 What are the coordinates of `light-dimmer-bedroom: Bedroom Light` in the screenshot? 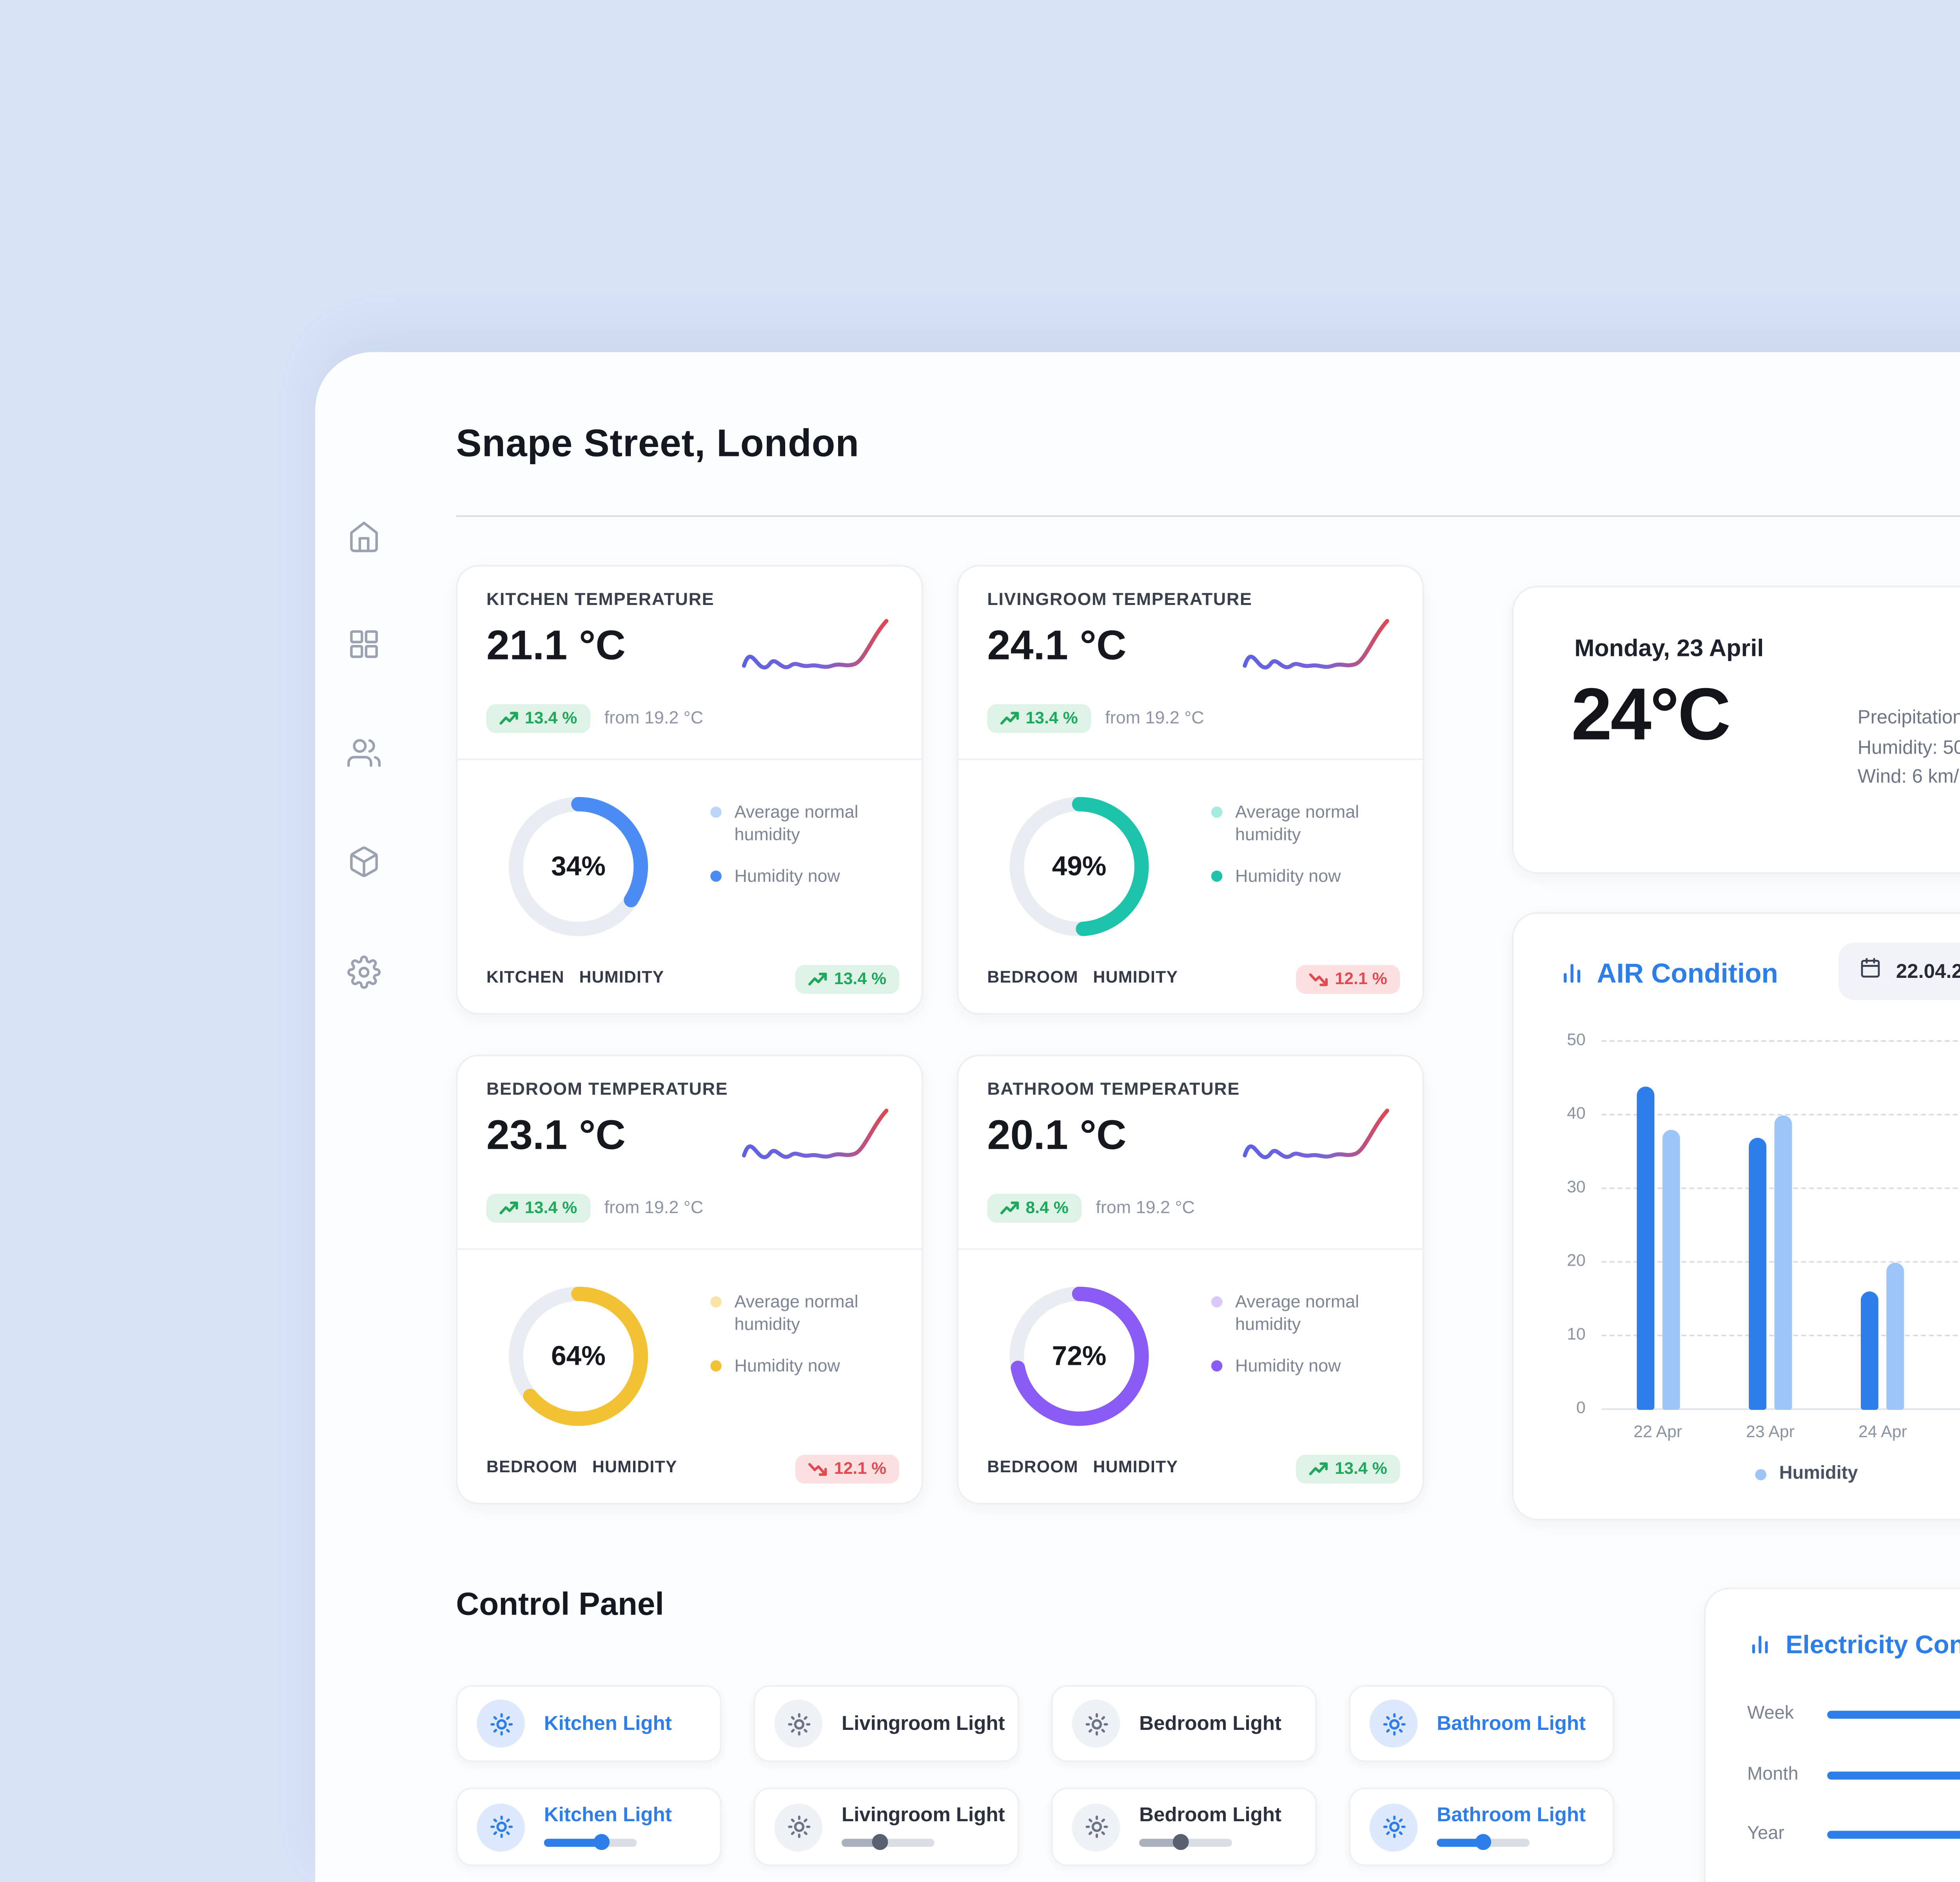 It's located at (1184, 1827).